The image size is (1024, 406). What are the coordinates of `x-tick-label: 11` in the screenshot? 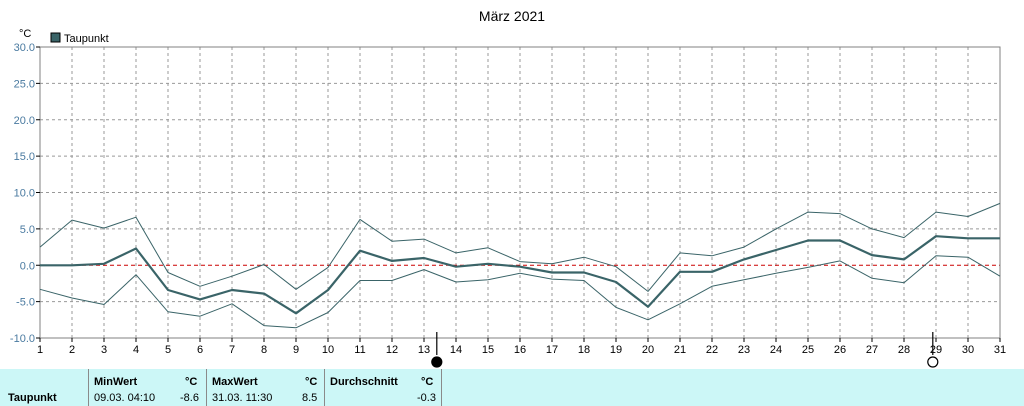 It's located at (359, 350).